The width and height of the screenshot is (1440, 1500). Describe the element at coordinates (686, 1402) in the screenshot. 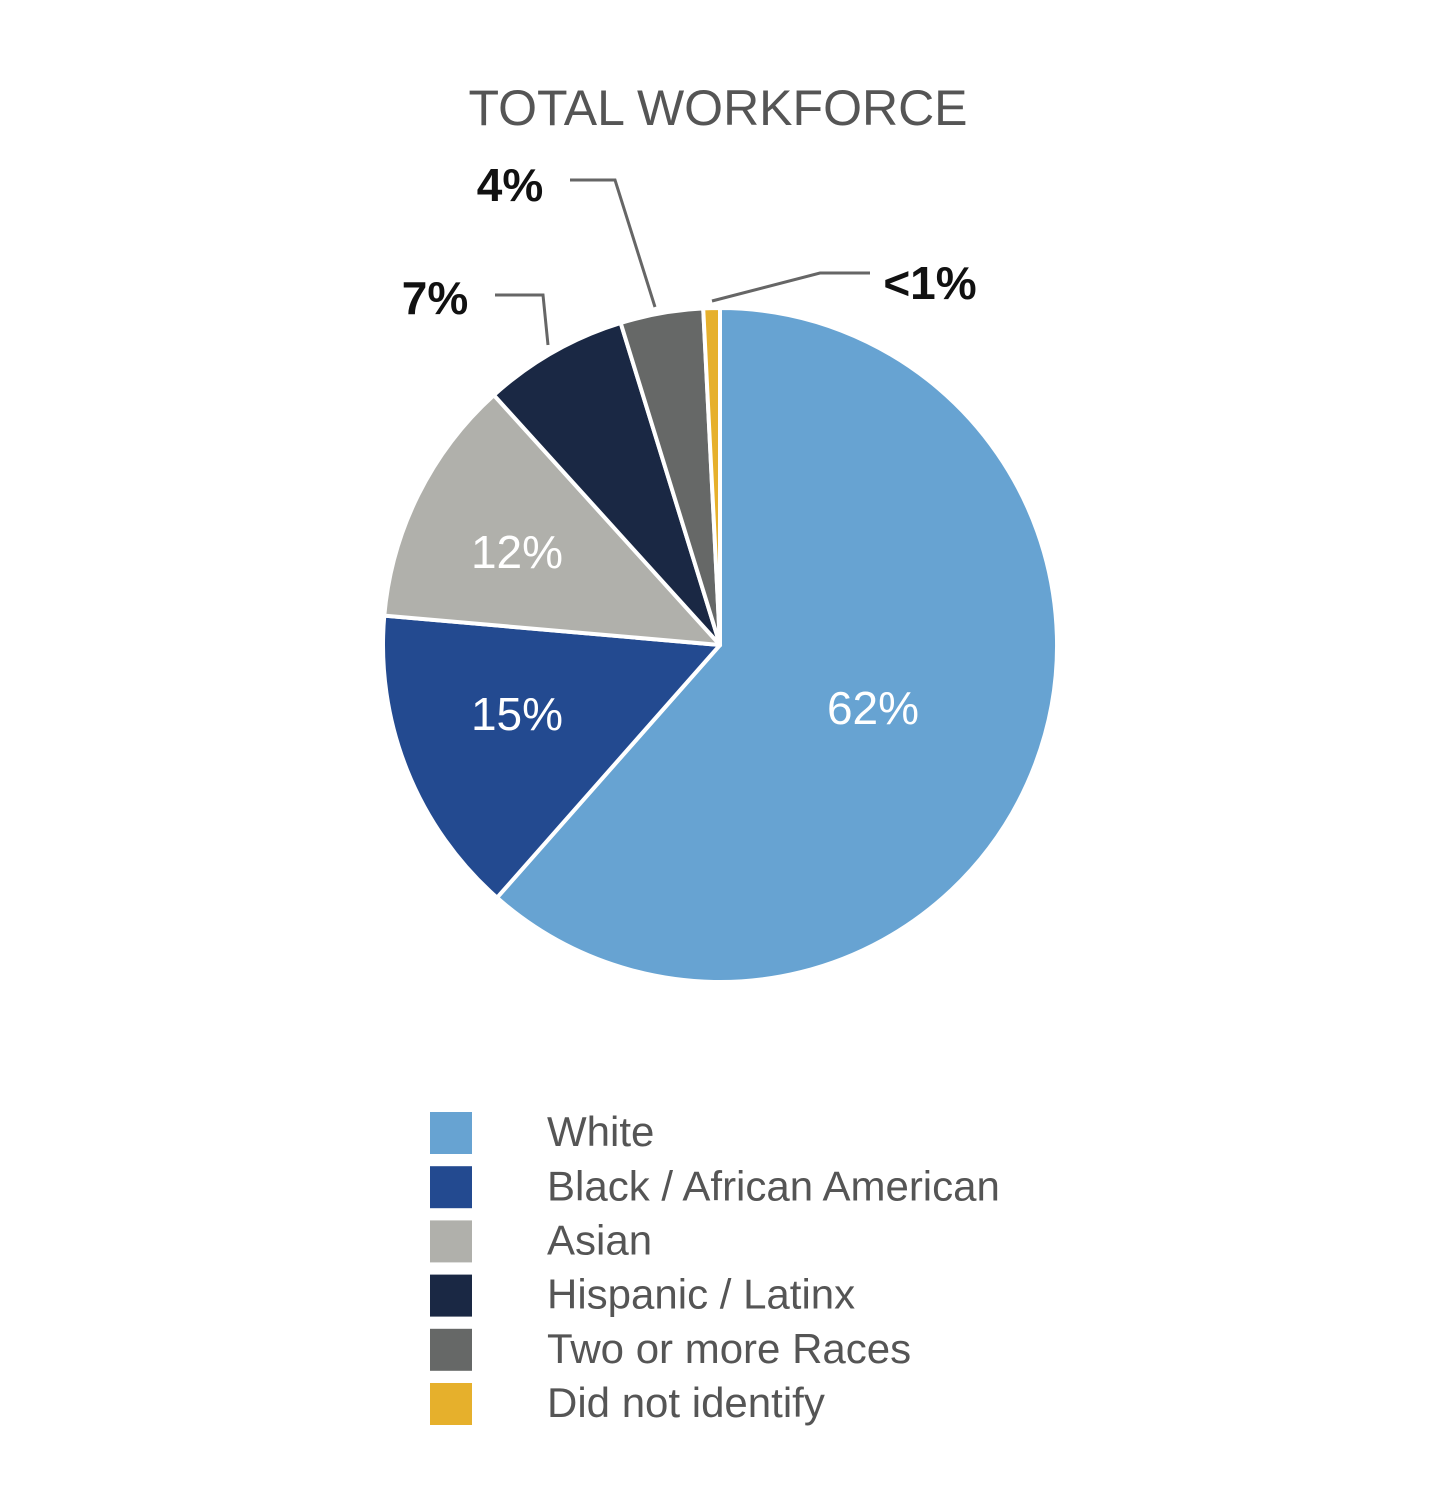

I see `legend-label: Did not identify` at that location.